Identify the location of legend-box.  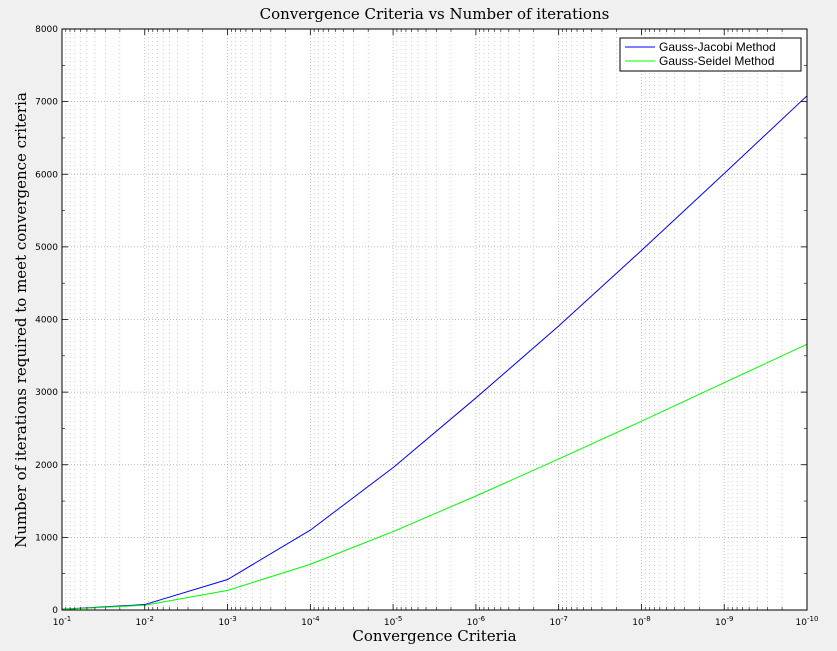
(710, 54).